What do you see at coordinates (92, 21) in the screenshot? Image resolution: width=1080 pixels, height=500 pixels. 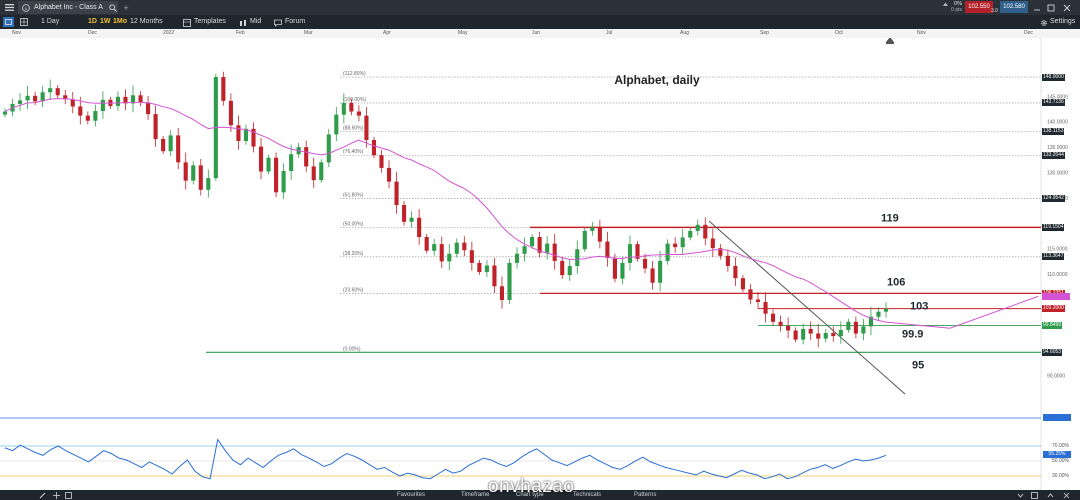 I see `period-1d-button: 1D` at bounding box center [92, 21].